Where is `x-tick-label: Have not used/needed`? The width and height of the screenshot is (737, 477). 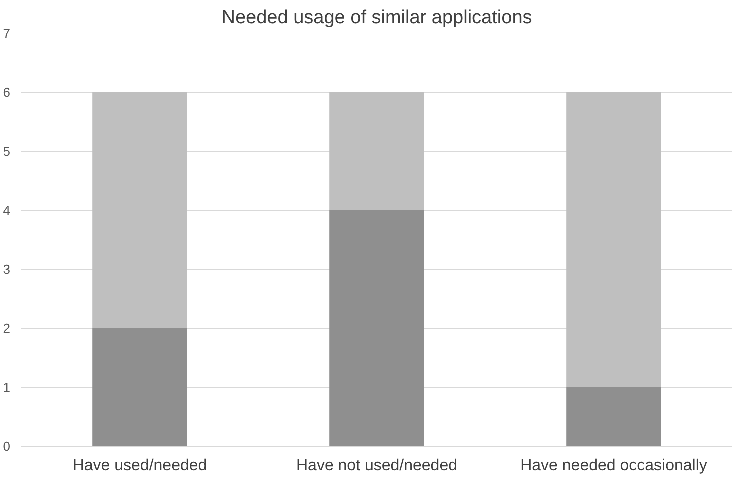 x-tick-label: Have not used/needed is located at coordinates (377, 466).